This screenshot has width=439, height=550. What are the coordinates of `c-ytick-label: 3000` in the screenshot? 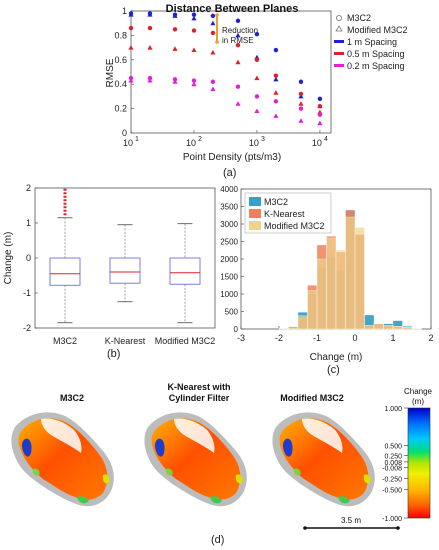 It's located at (229, 224).